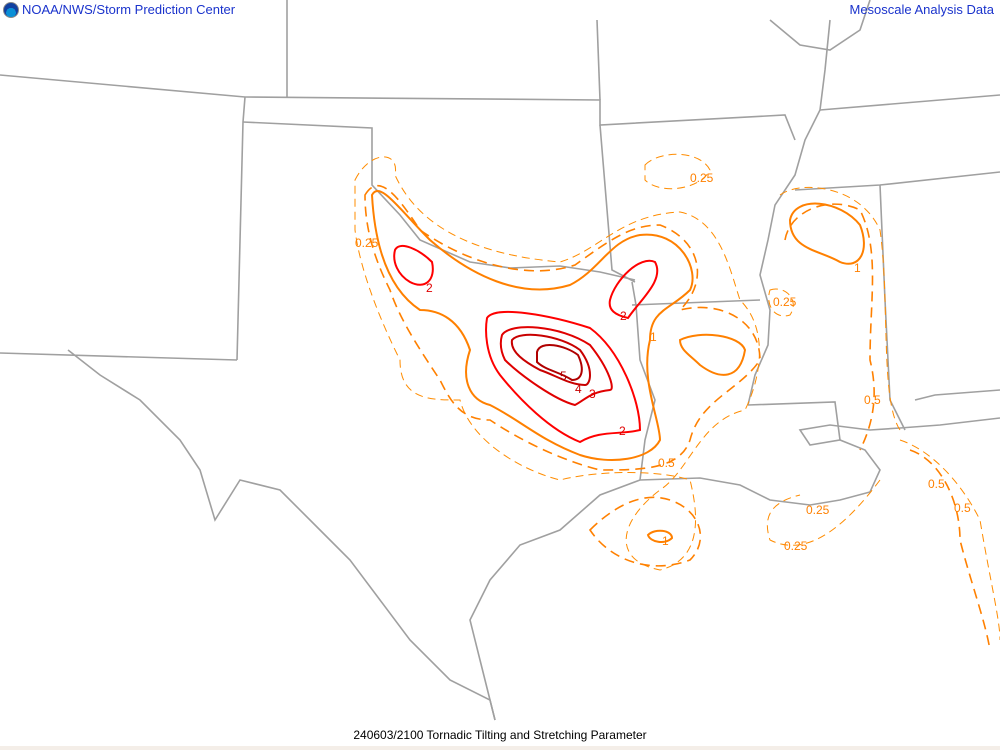 Image resolution: width=1000 pixels, height=750 pixels. Describe the element at coordinates (129, 9) in the screenshot. I see `header-left-title: NOAA/NWS/Storm Prediction Center` at that location.